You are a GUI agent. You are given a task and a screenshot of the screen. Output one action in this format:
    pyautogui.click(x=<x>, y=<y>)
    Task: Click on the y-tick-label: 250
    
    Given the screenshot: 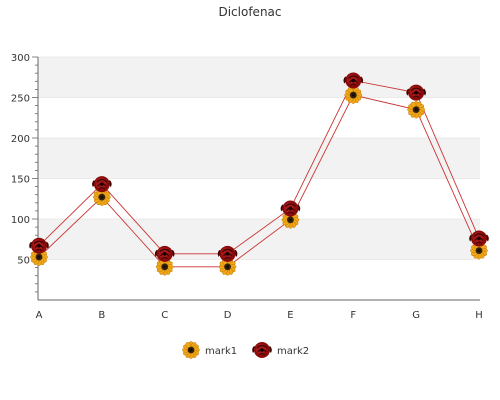 What is the action you would take?
    pyautogui.click(x=20, y=99)
    